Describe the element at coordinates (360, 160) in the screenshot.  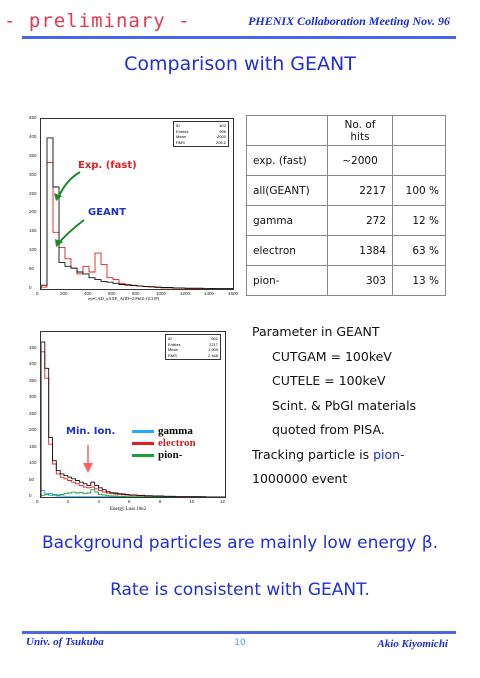
I see `table-cell: ~2000` at that location.